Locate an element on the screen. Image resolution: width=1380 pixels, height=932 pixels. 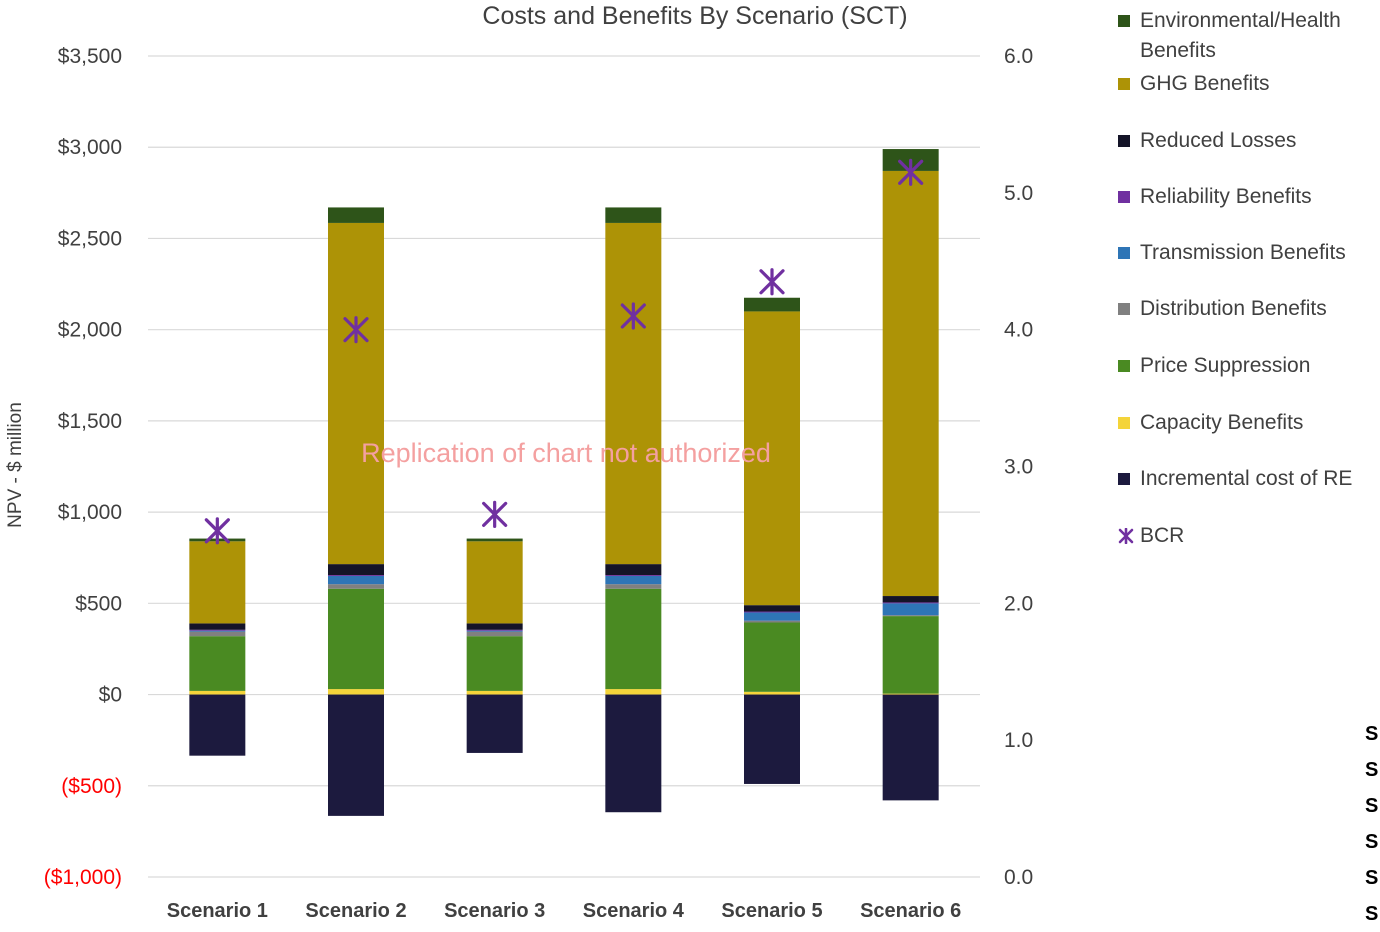
x-category-label: Scenario 1 is located at coordinates (217, 911).